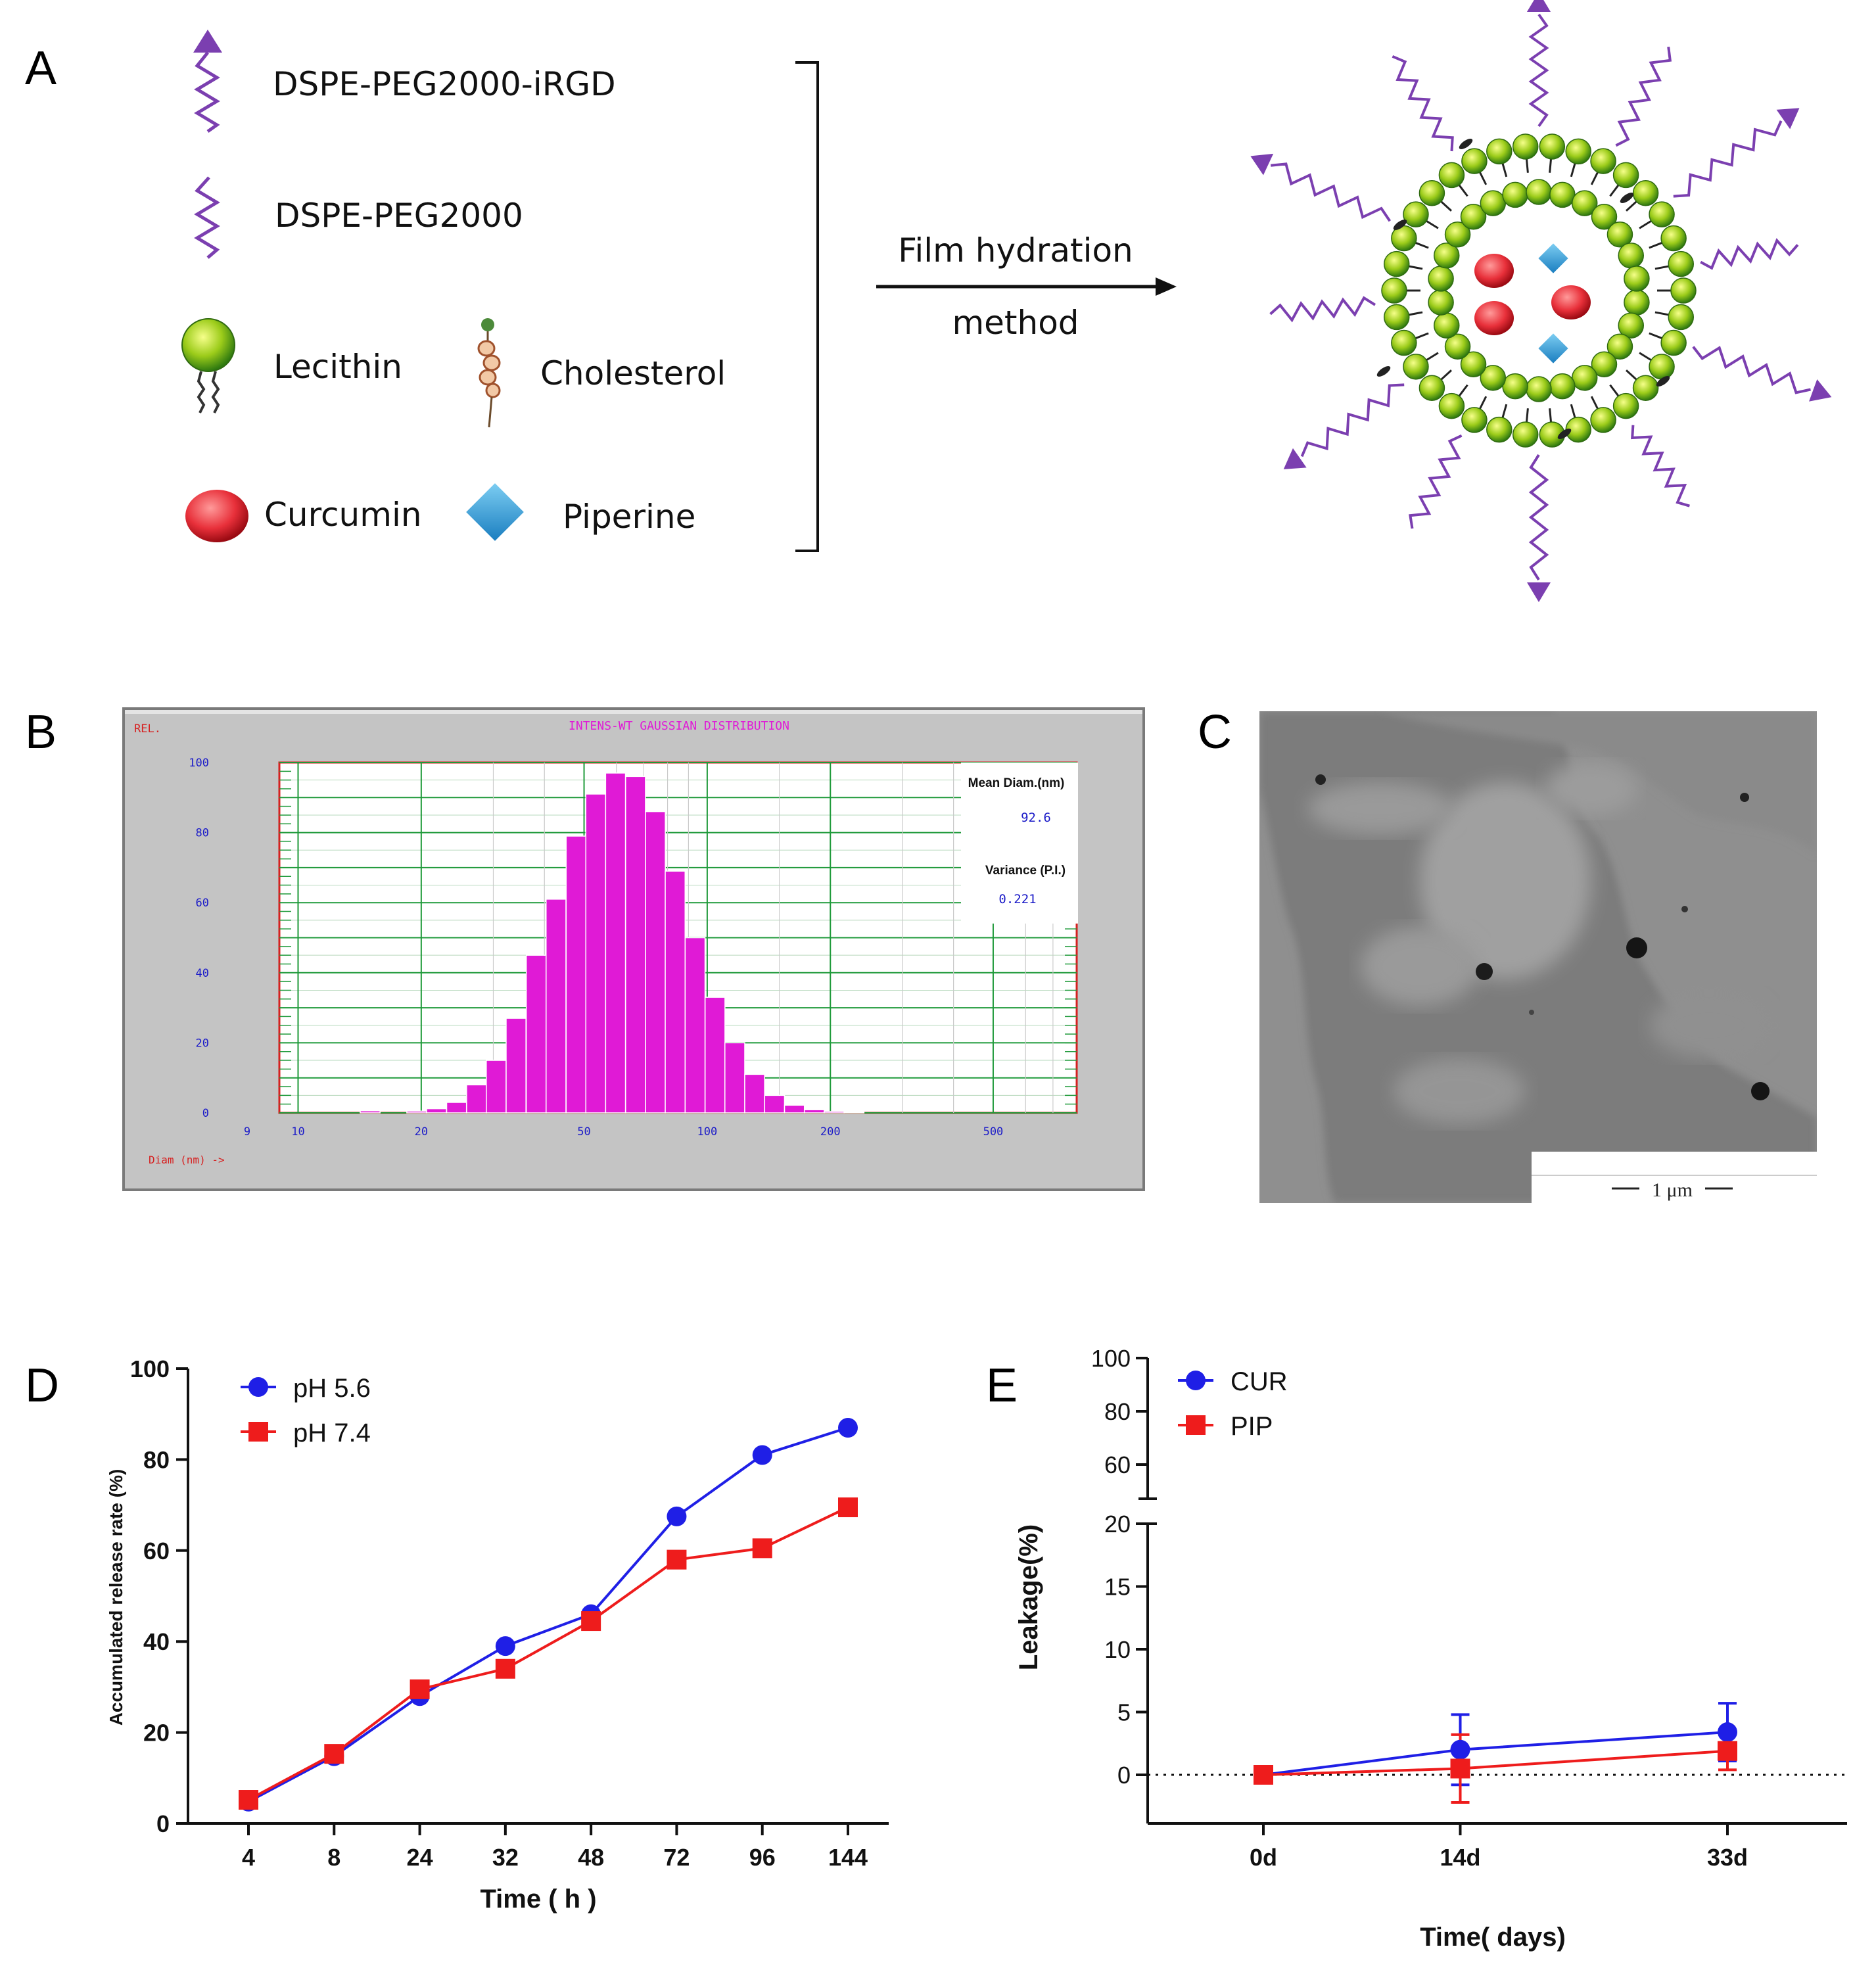  I want to click on dls-mean-label: Mean Diam.(nm), so click(1016, 783).